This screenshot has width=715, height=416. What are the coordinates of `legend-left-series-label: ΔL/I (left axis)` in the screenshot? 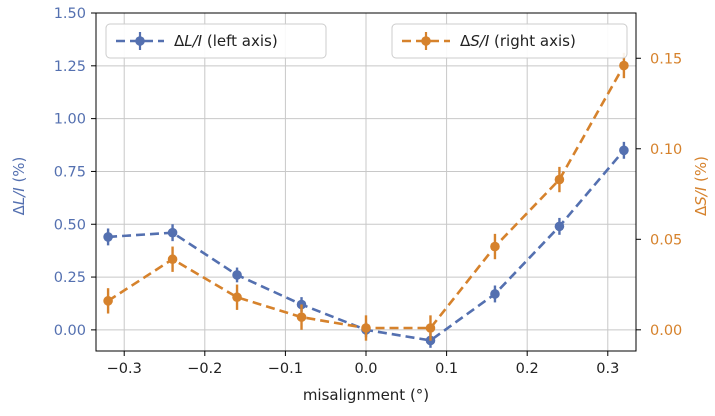 It's located at (226, 41).